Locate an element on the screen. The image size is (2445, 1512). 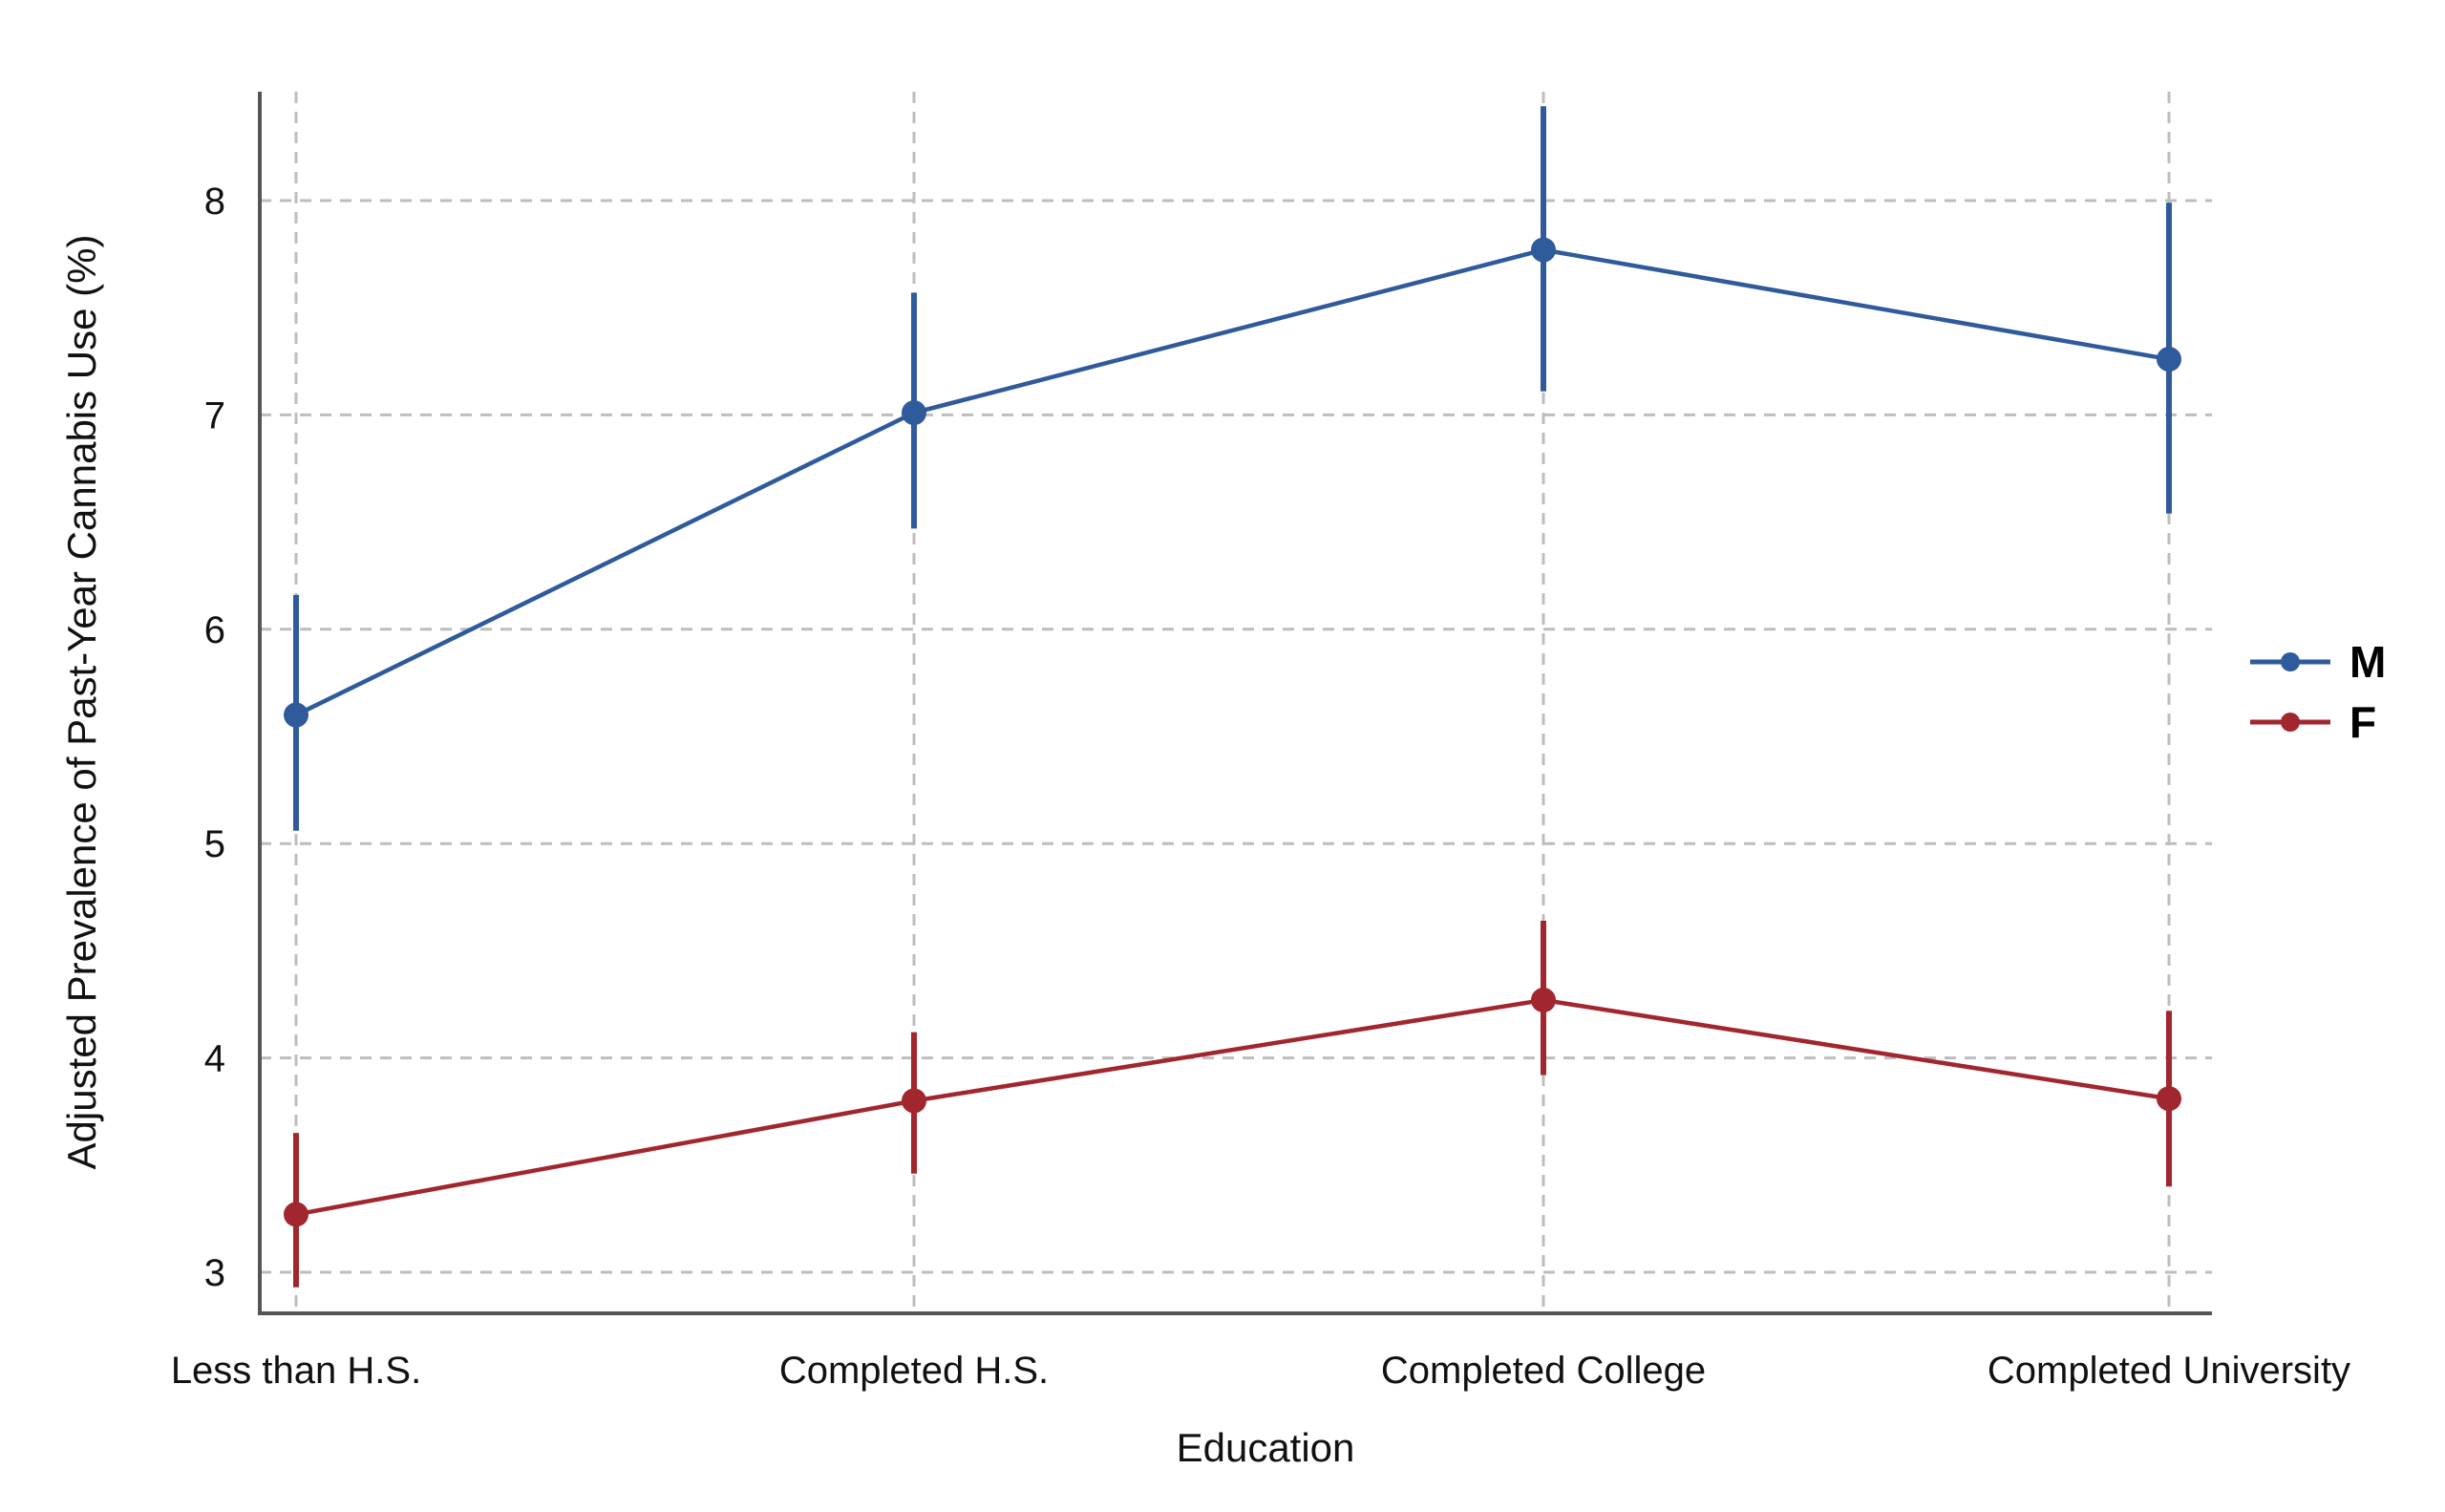
legend-label: M is located at coordinates (2368, 662).